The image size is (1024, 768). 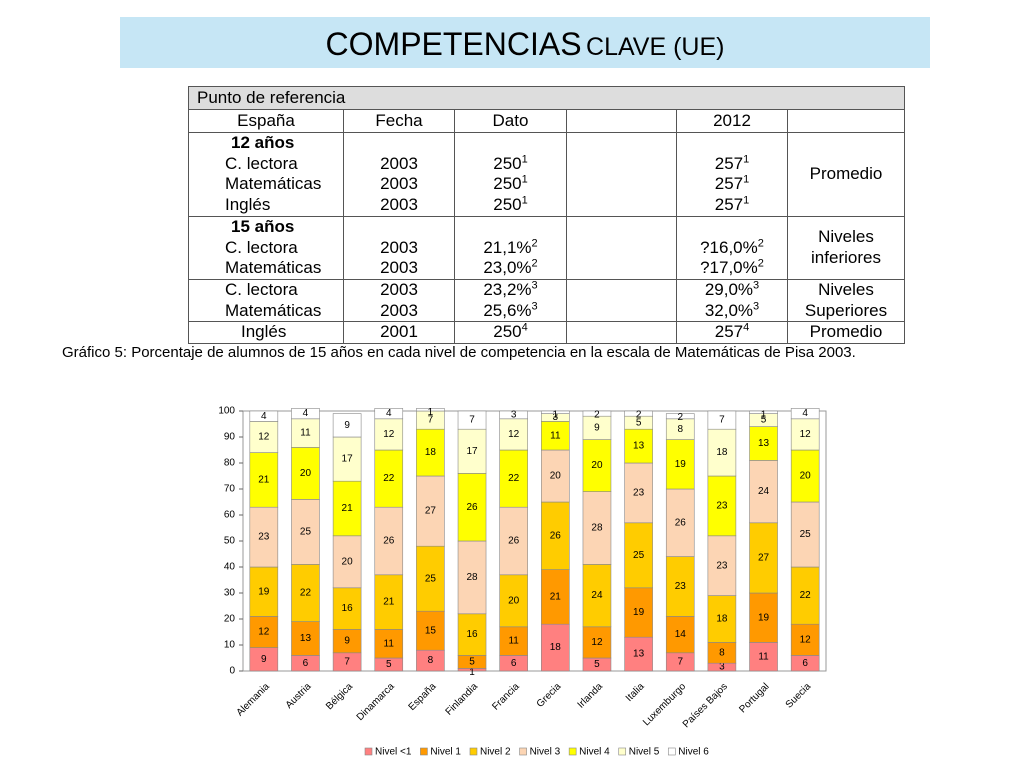 I want to click on meta-value: ?16,0%, so click(x=729, y=247).